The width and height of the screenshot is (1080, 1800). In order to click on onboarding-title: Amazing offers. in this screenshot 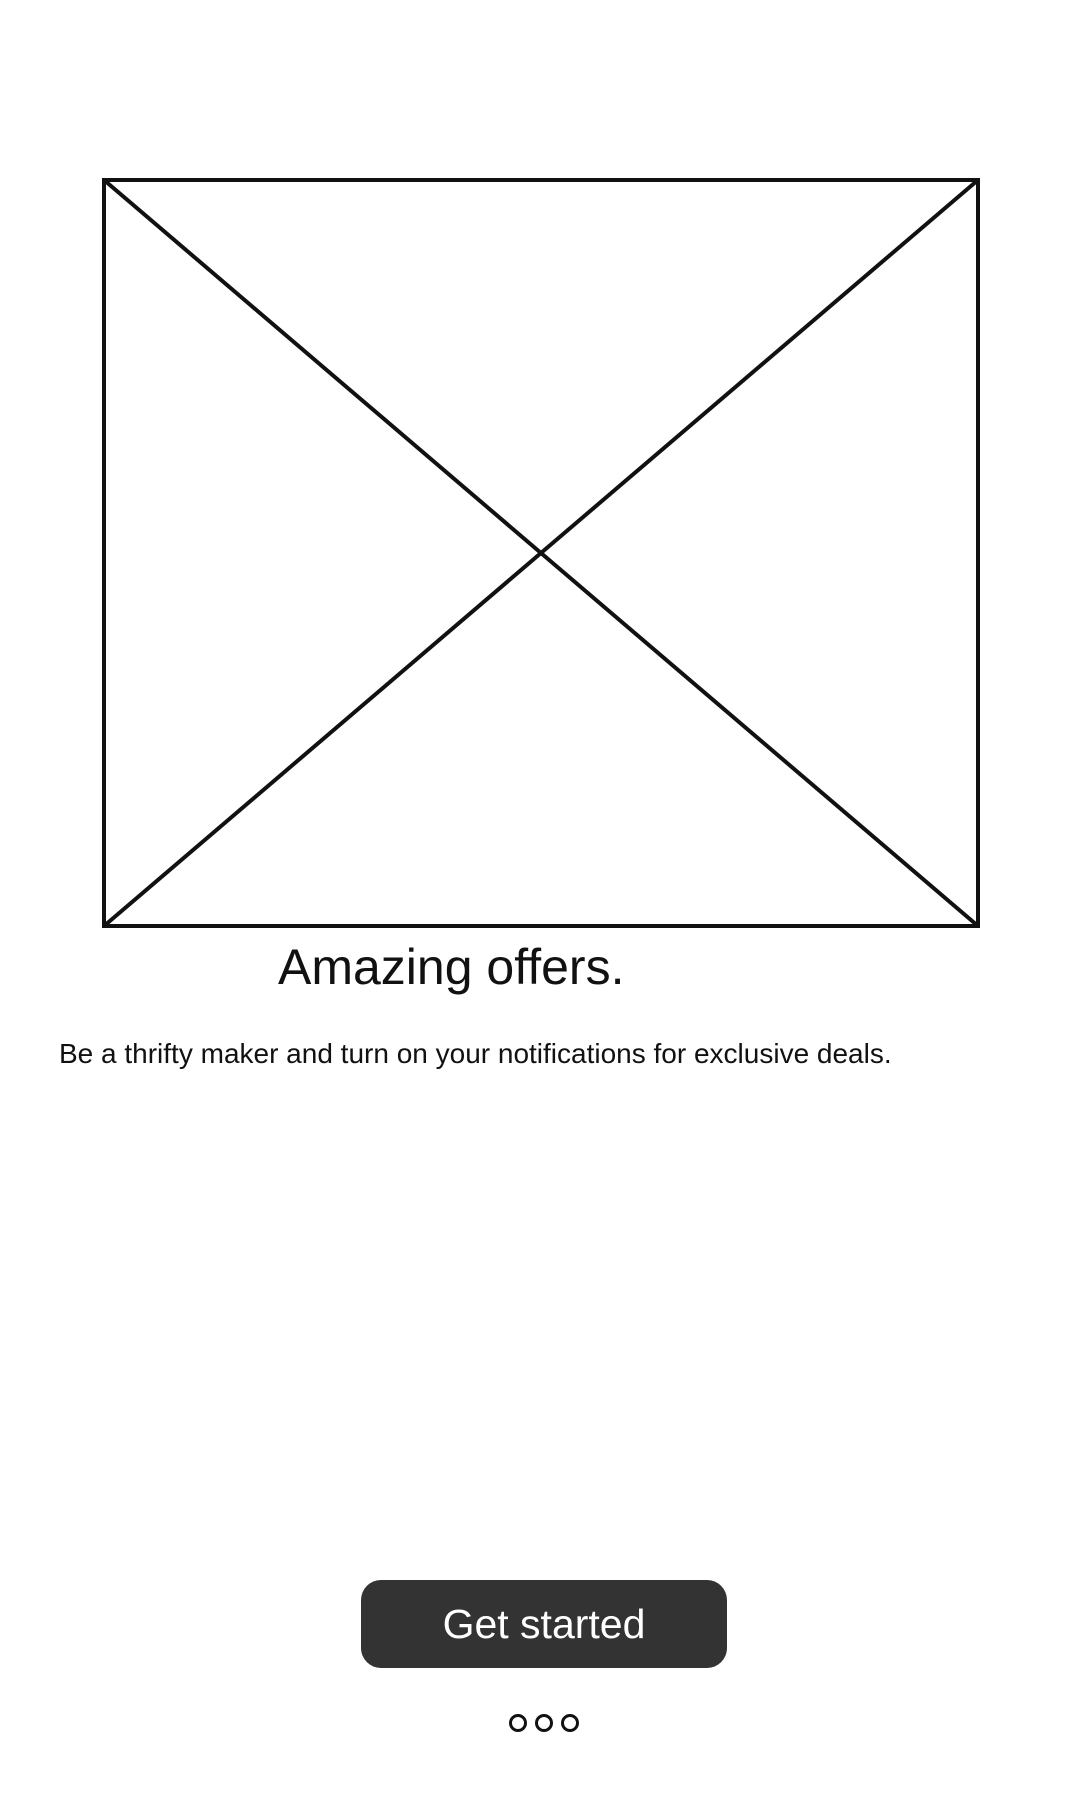, I will do `click(451, 967)`.